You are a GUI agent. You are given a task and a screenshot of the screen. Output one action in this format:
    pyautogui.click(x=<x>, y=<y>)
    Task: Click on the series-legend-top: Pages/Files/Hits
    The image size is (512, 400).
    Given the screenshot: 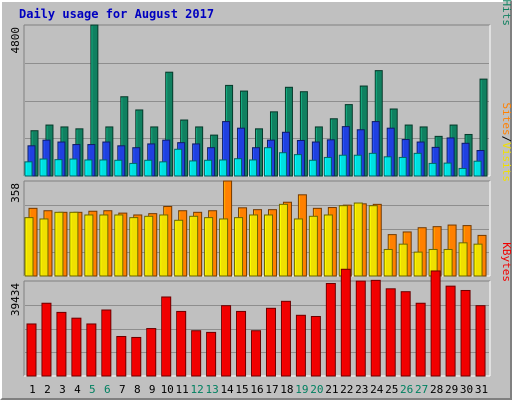 What is the action you would take?
    pyautogui.click(x=506, y=13)
    